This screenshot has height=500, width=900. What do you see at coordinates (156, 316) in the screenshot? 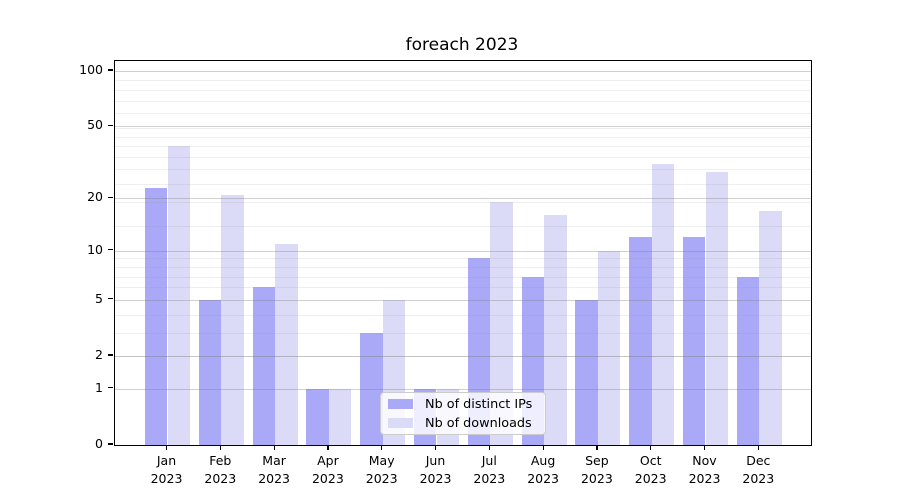
I see `bar-nb-of-distinct-ips-jan` at bounding box center [156, 316].